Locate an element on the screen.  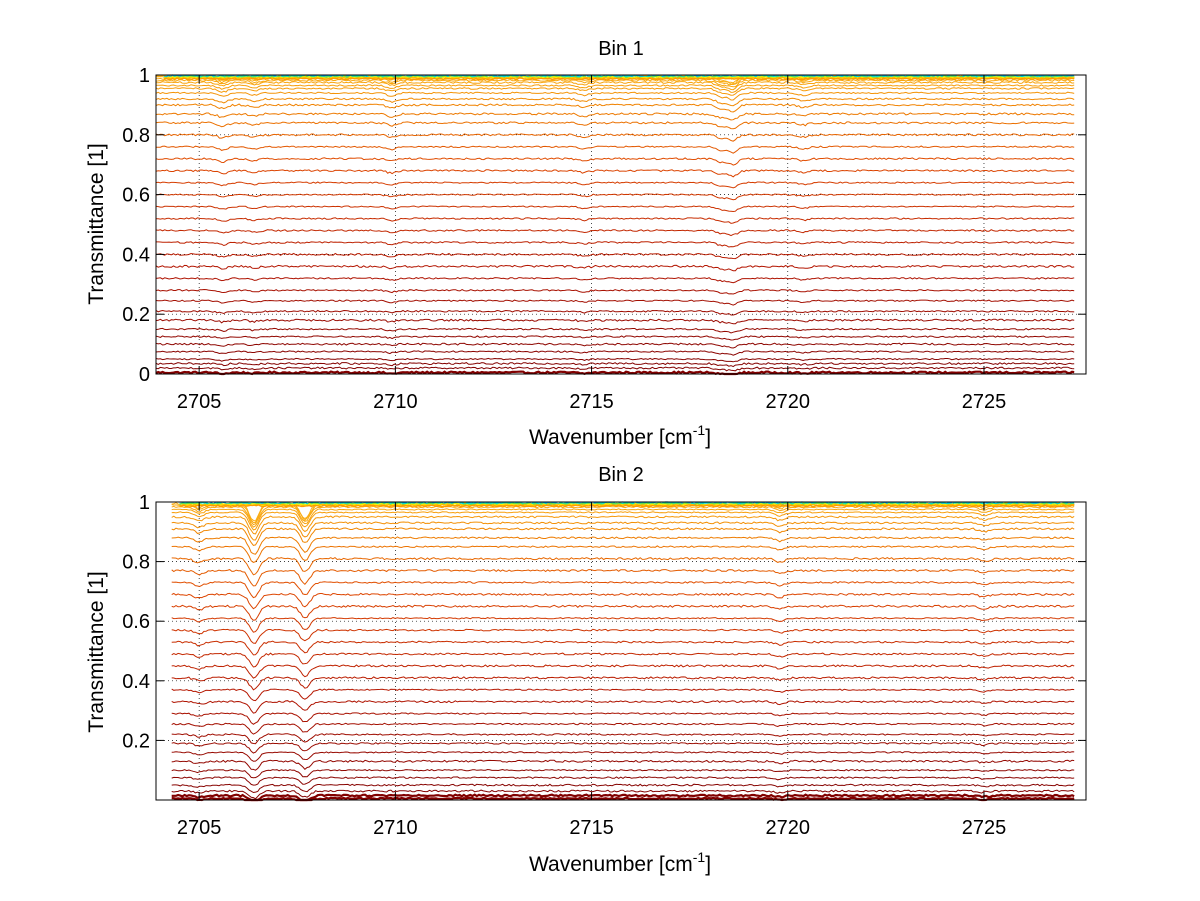
y-tick-label: 0.2 is located at coordinates (136, 741).